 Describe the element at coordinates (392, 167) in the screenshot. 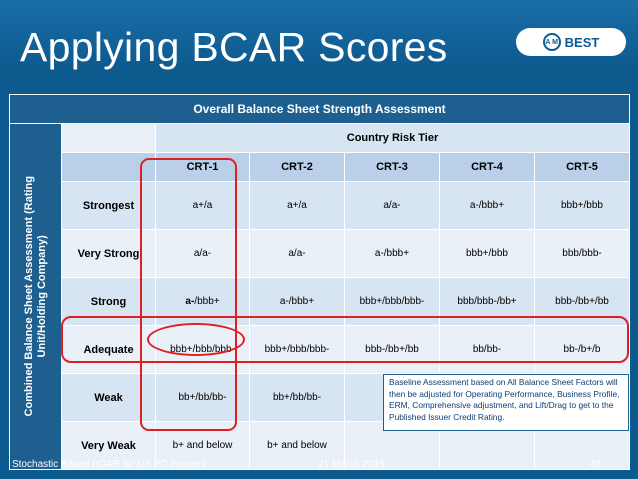

I see `col-header-crt-3: CRT-3` at that location.